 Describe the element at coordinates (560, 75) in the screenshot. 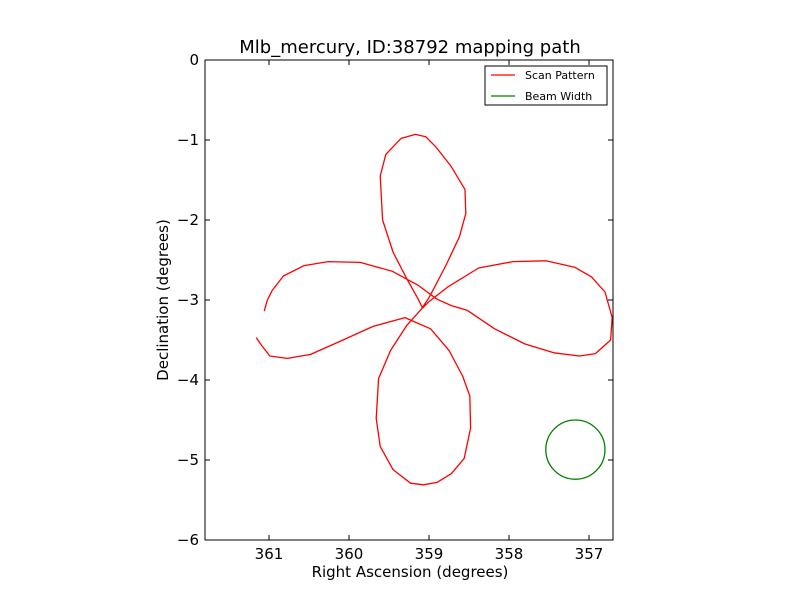

I see `legend-label-scan-pattern: Scan Pattern` at that location.